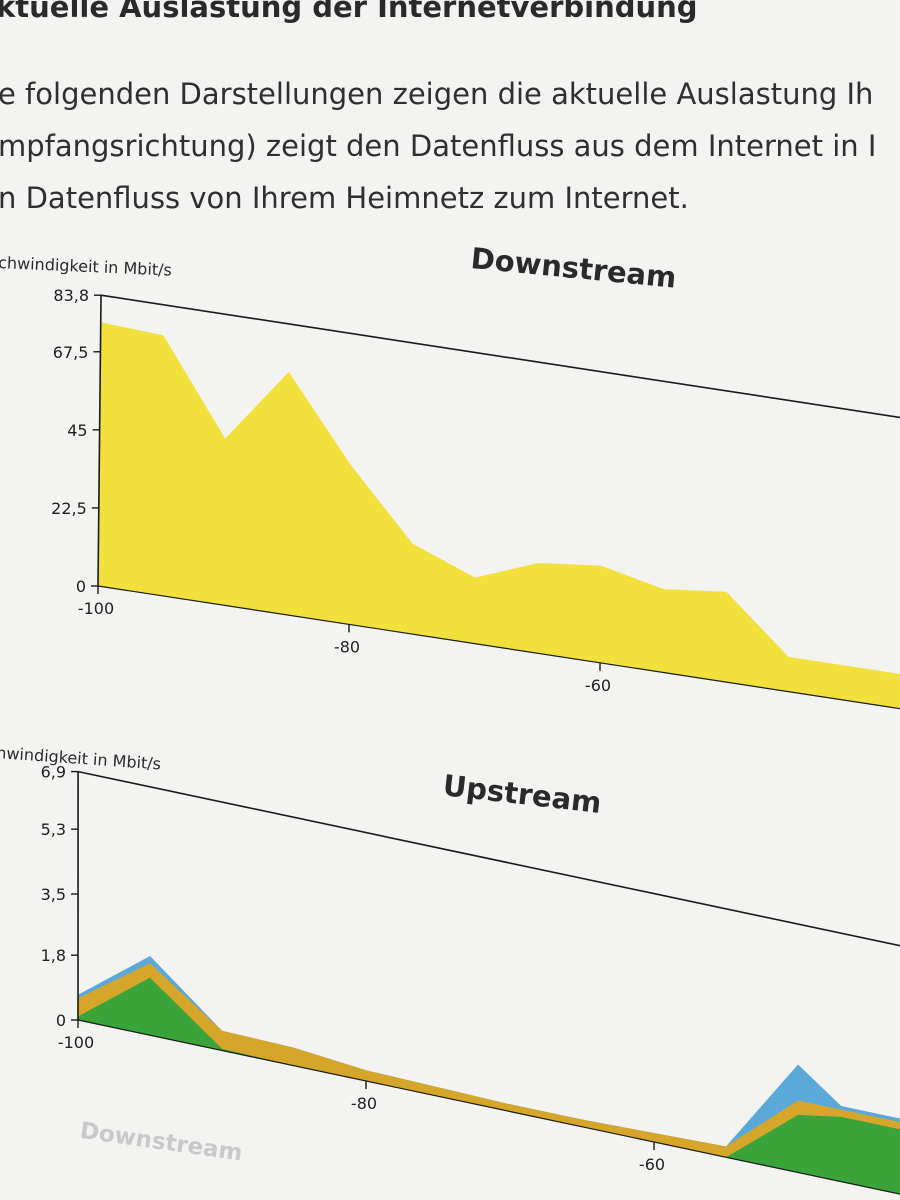 The image size is (900, 1200). Describe the element at coordinates (53, 955) in the screenshot. I see `y-tick-label: 1,8` at that location.